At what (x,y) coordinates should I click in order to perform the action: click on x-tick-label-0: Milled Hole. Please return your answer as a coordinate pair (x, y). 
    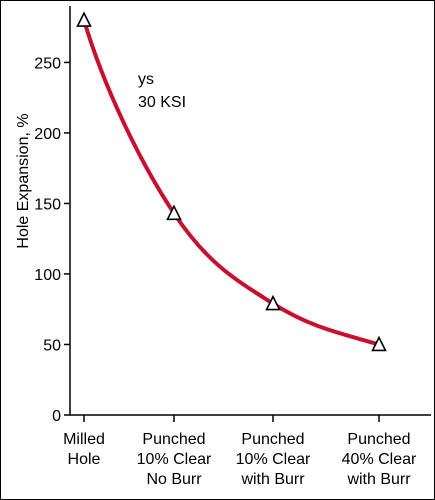
    Looking at the image, I should click on (84, 449).